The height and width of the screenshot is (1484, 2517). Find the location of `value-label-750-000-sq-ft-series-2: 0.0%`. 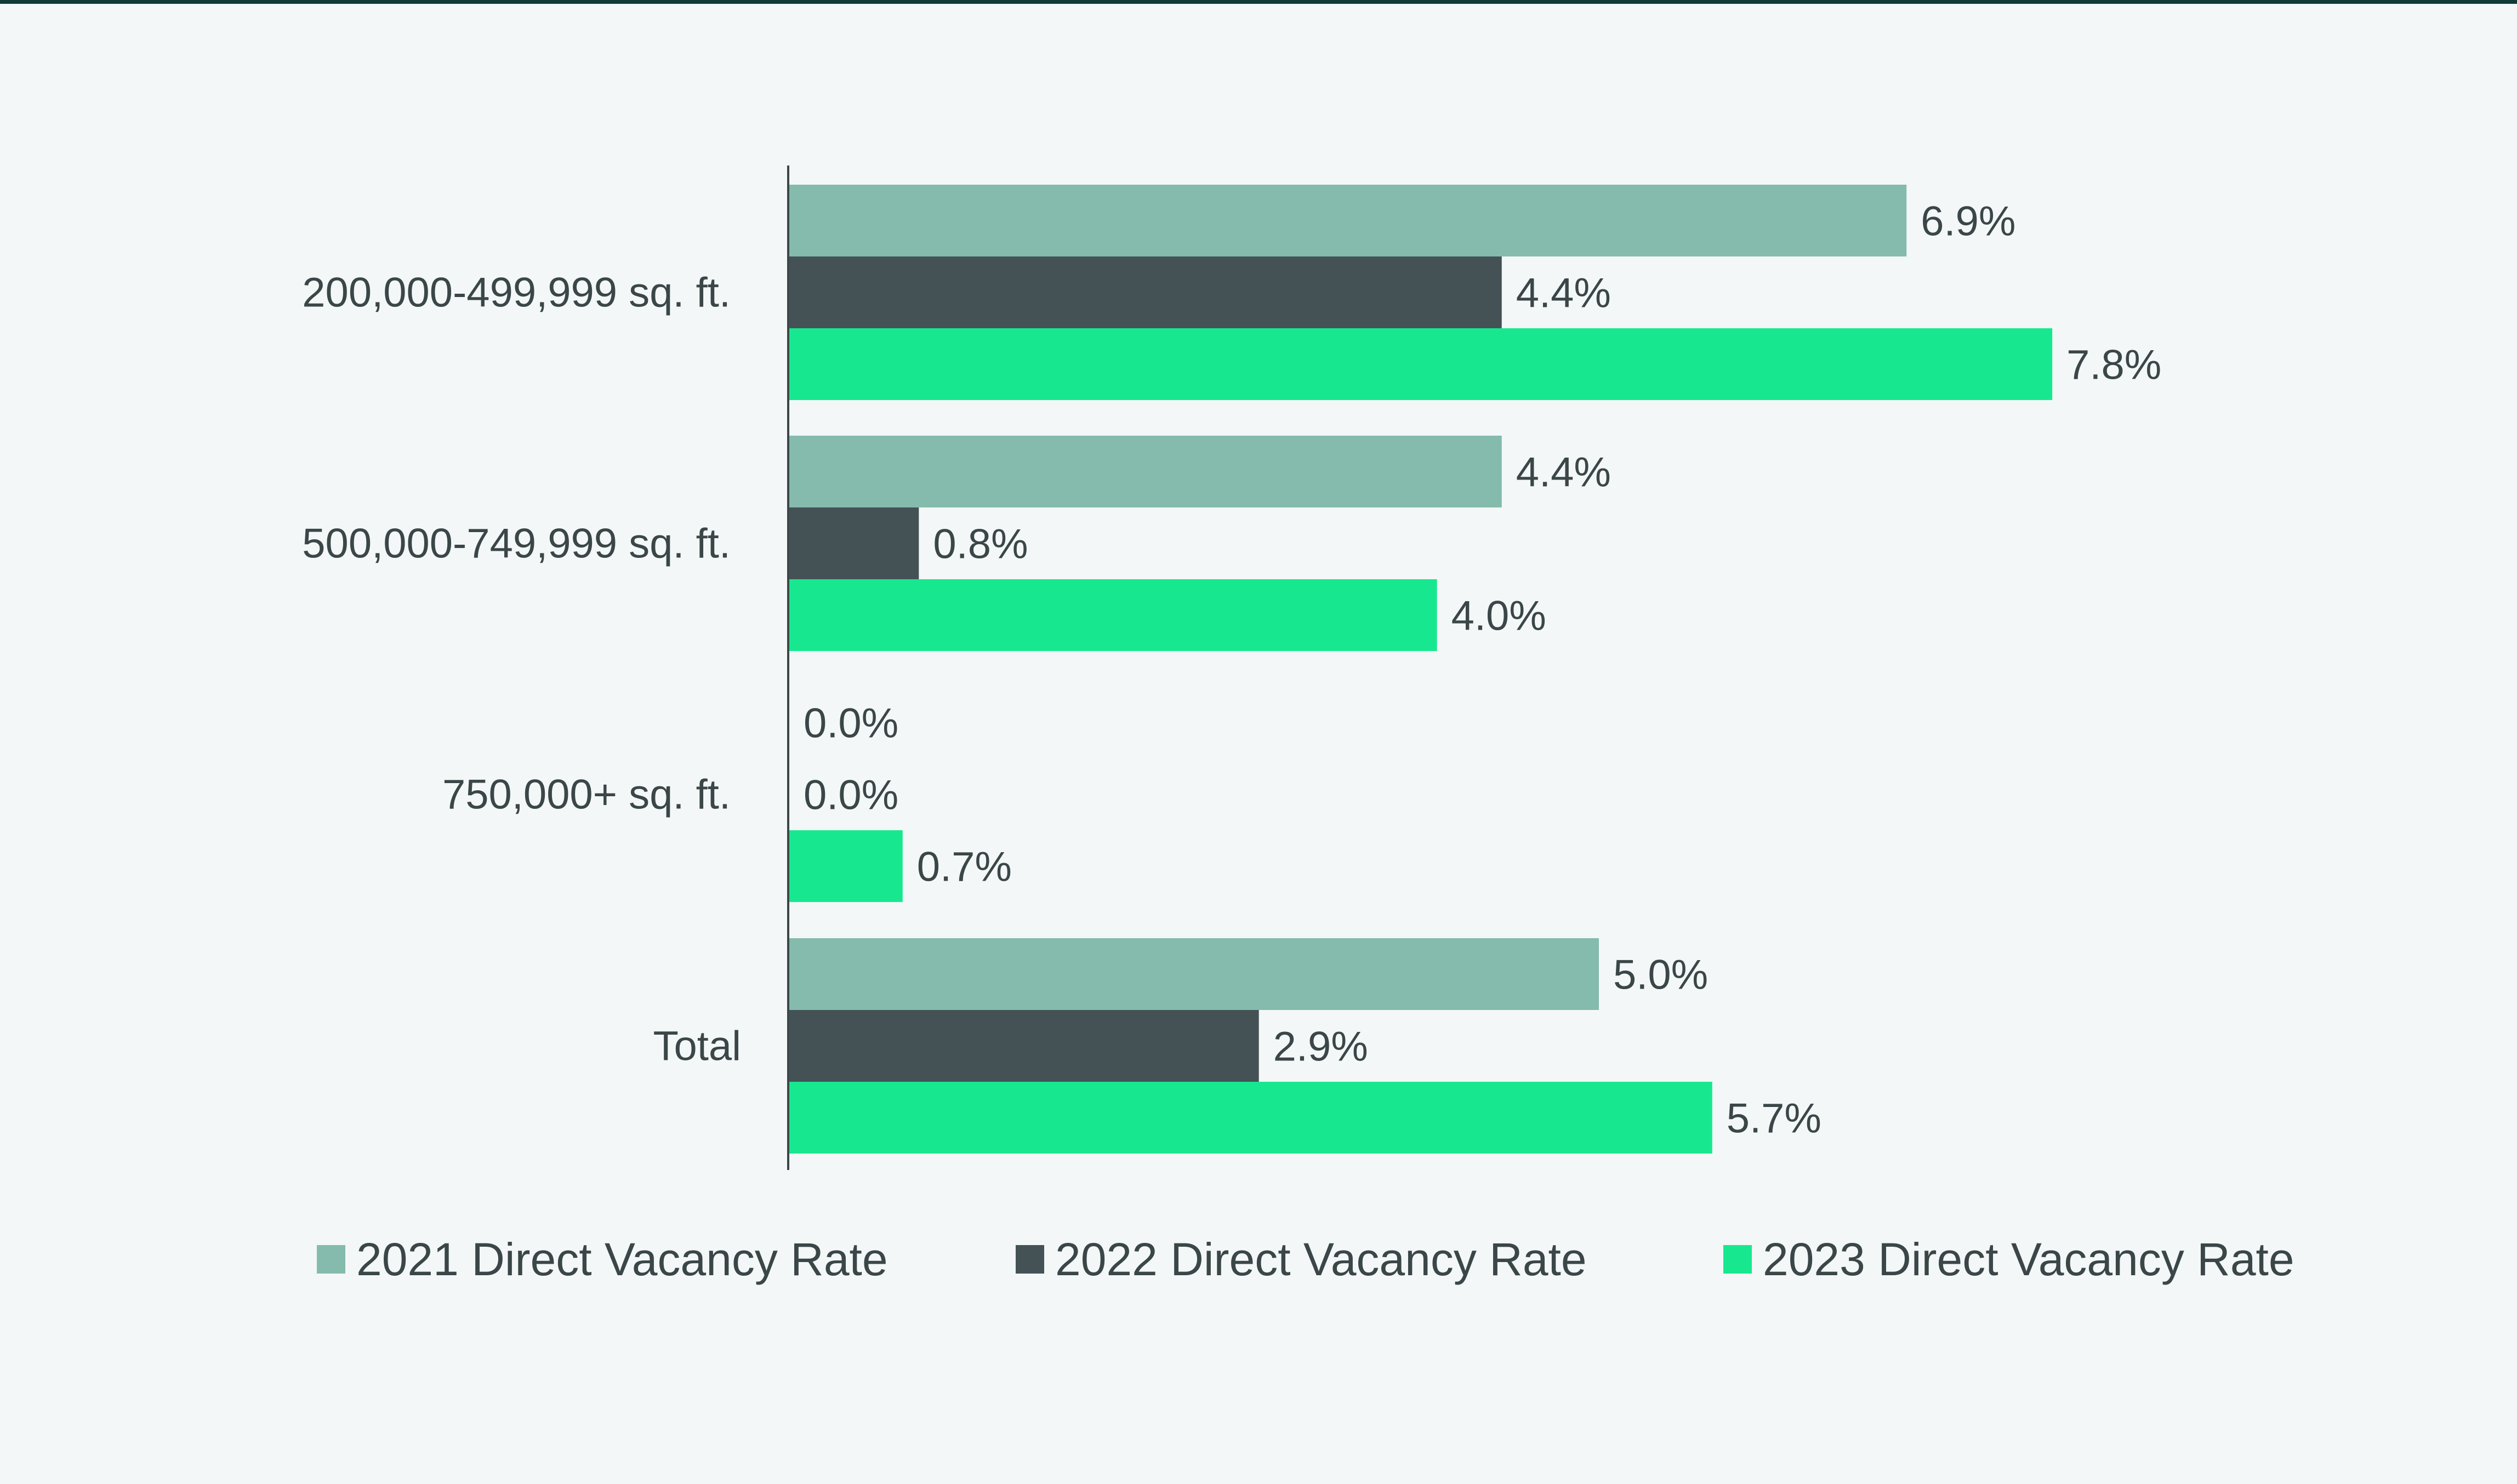

value-label-750-000-sq-ft-series-2: 0.0% is located at coordinates (851, 795).